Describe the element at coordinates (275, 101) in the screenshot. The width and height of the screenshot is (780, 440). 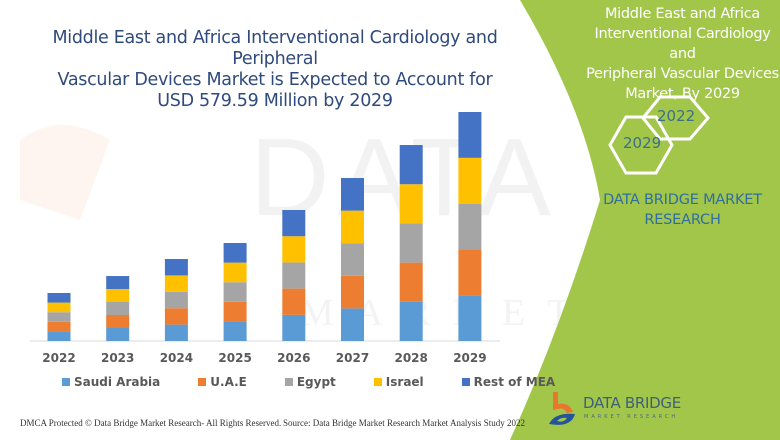
I see `title-line: USD 579.59 Million by 2029` at that location.